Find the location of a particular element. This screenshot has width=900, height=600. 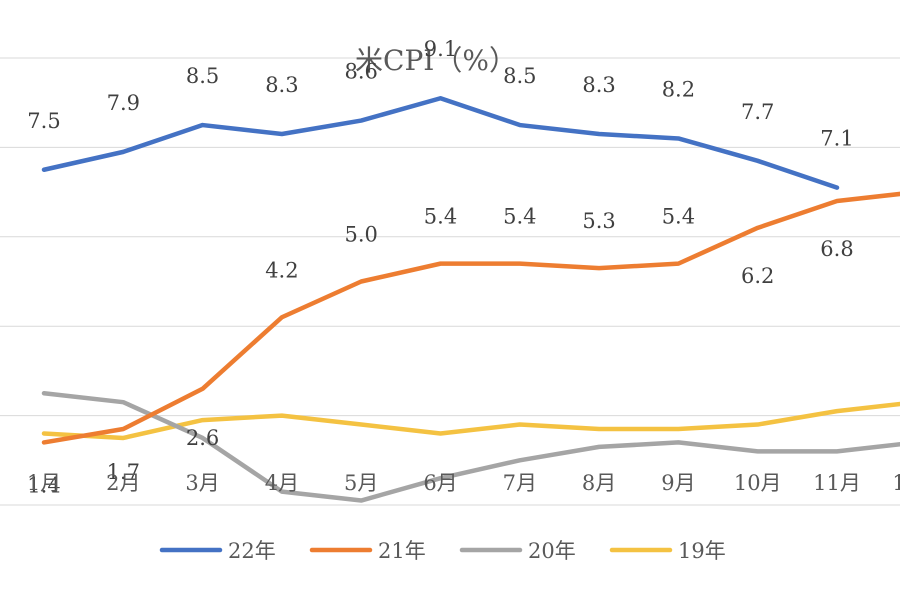

x-tick-label: 7月 is located at coordinates (520, 483).